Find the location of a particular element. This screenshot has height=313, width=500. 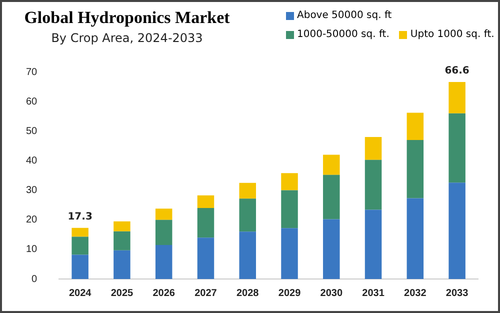

total-label: 17.3 is located at coordinates (80, 216).